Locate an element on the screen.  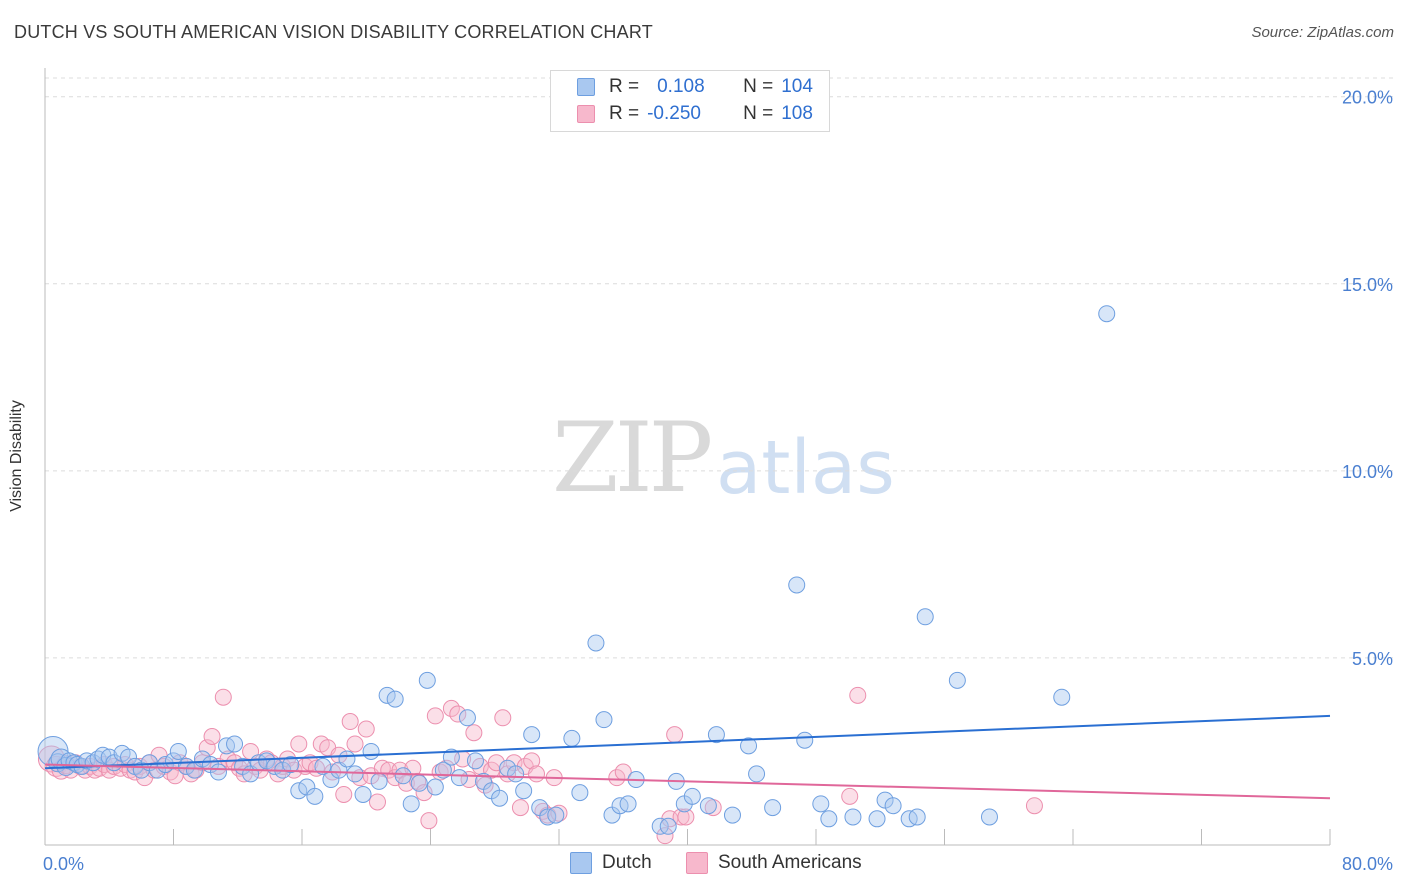
trend-lines is located at coordinates (687, 757).